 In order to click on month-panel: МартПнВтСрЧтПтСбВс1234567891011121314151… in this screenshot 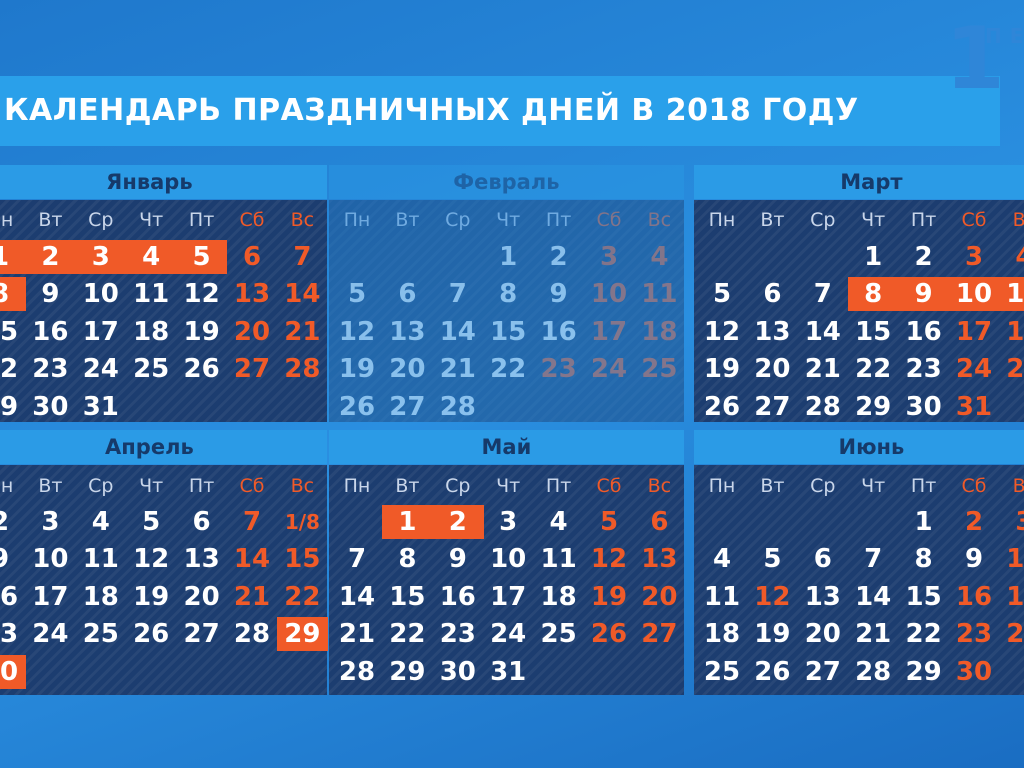, I will do `click(859, 293)`.